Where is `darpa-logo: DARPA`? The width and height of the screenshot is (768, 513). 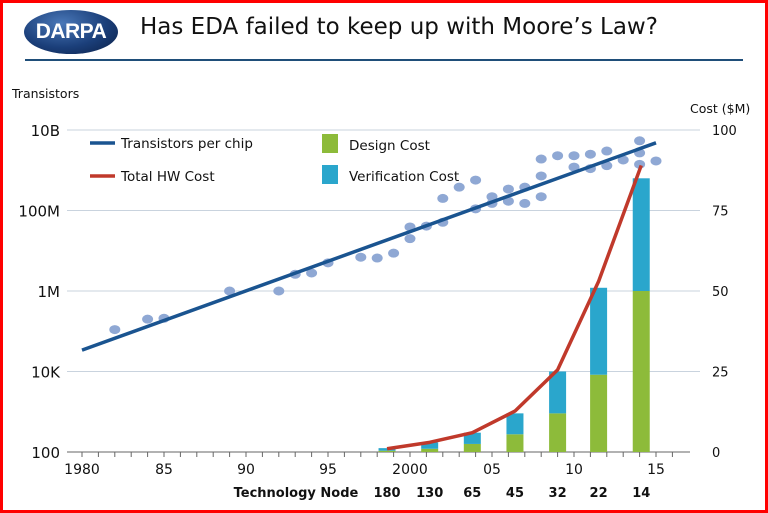
darpa-logo: DARPA is located at coordinates (71, 32).